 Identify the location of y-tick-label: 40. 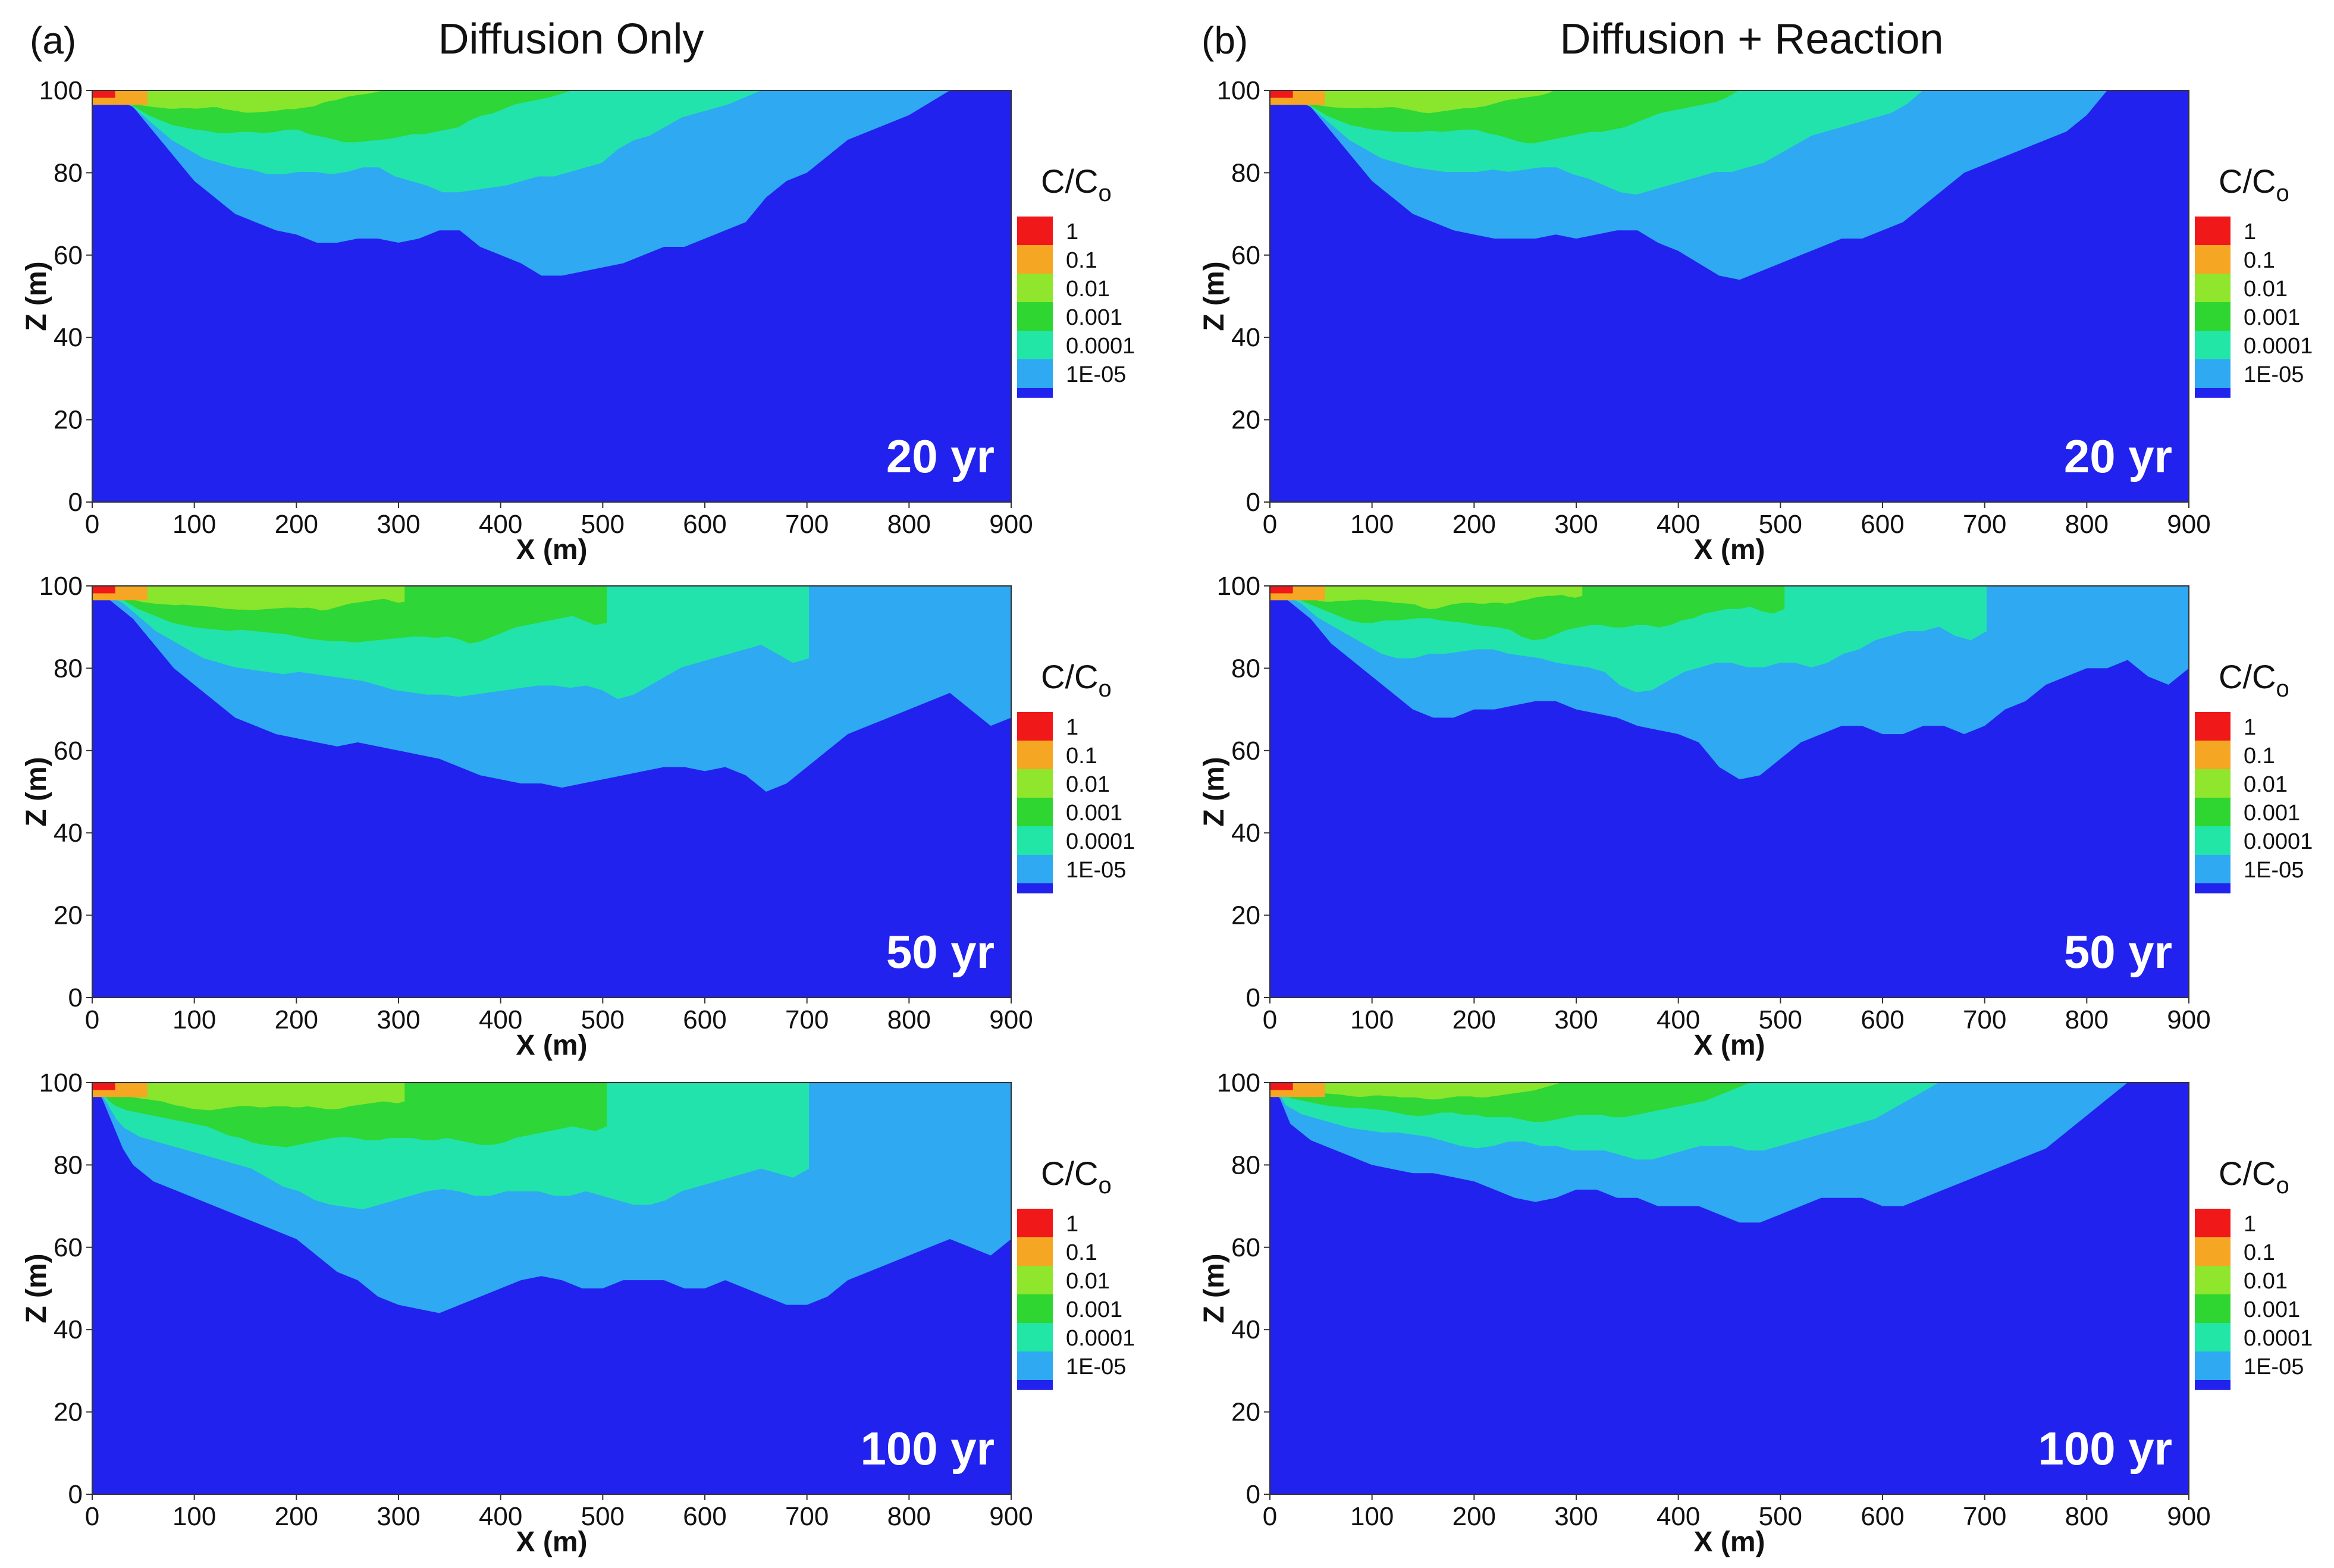
(1245, 1329).